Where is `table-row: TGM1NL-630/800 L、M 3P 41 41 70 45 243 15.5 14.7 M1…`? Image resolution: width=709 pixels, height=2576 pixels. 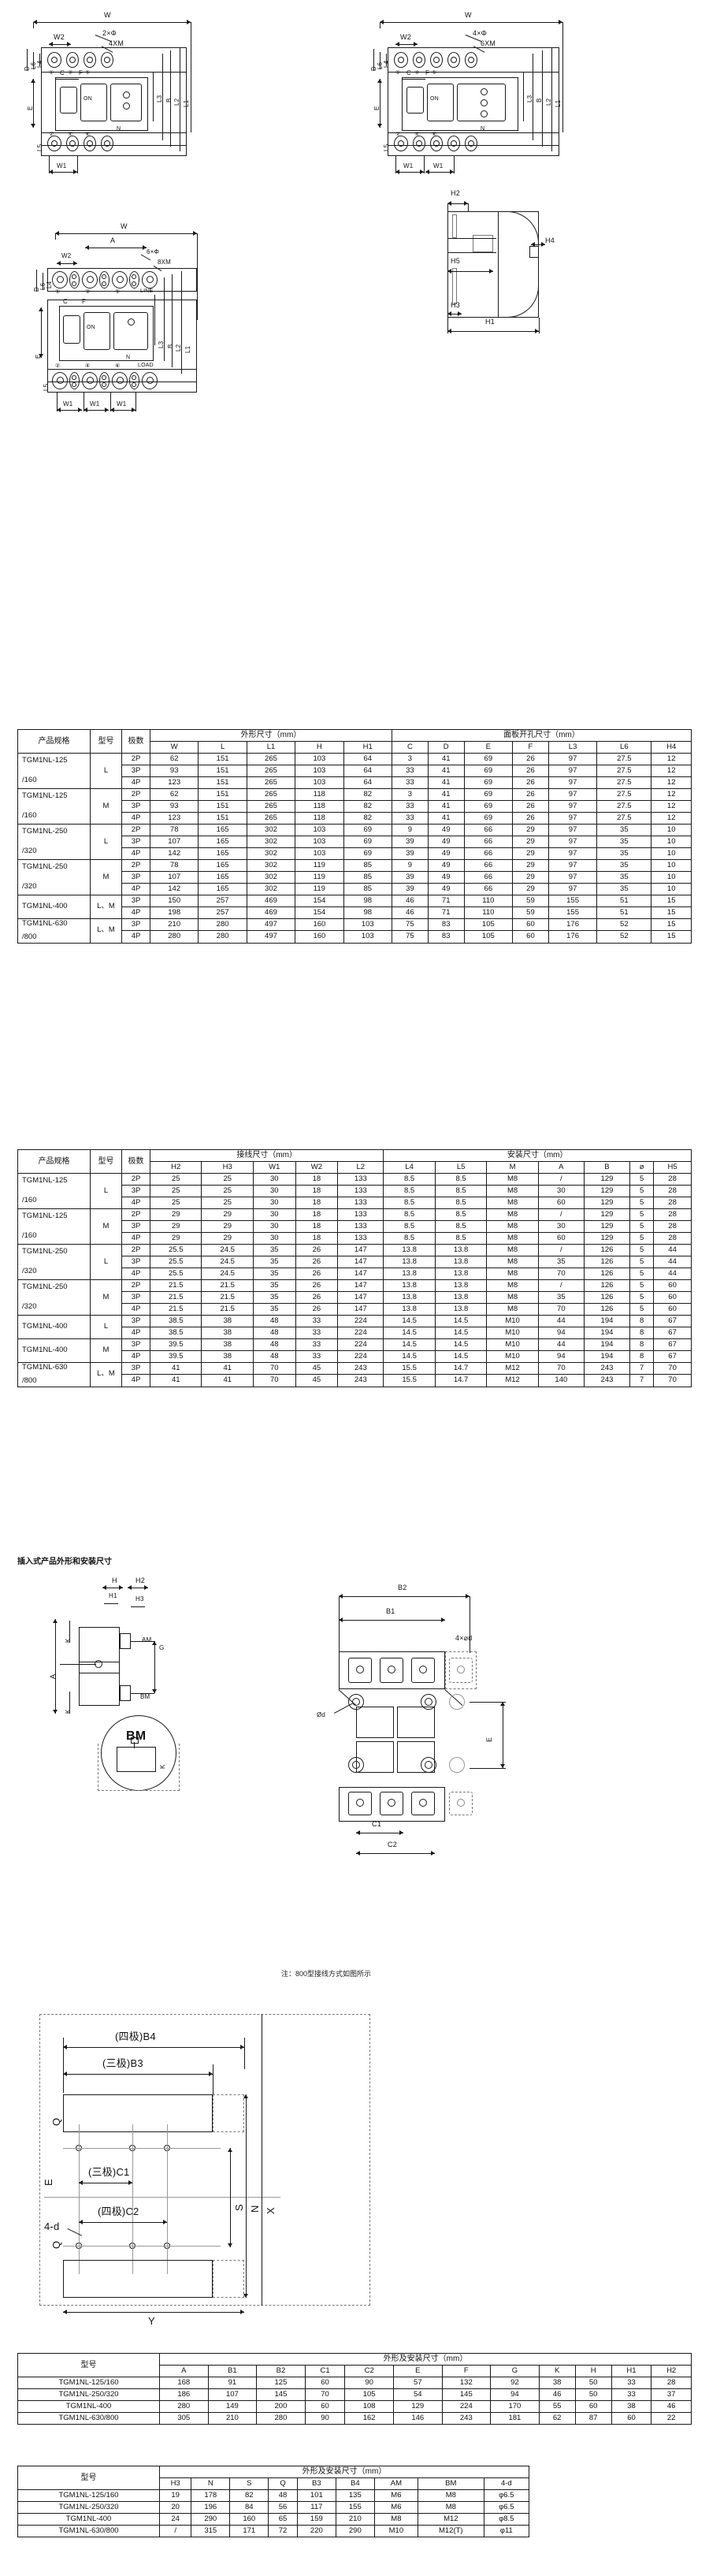
table-row: TGM1NL-630/800 L、M 3P 41 41 70 45 243 15.5 14.7 M1… is located at coordinates (354, 1374).